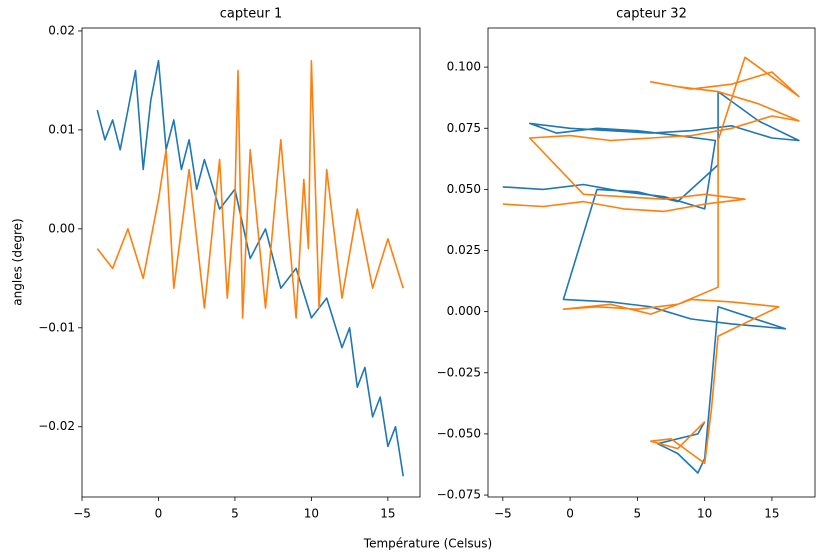 The height and width of the screenshot is (553, 816). Describe the element at coordinates (459, 495) in the screenshot. I see `y-tick-label: −0.075` at that location.